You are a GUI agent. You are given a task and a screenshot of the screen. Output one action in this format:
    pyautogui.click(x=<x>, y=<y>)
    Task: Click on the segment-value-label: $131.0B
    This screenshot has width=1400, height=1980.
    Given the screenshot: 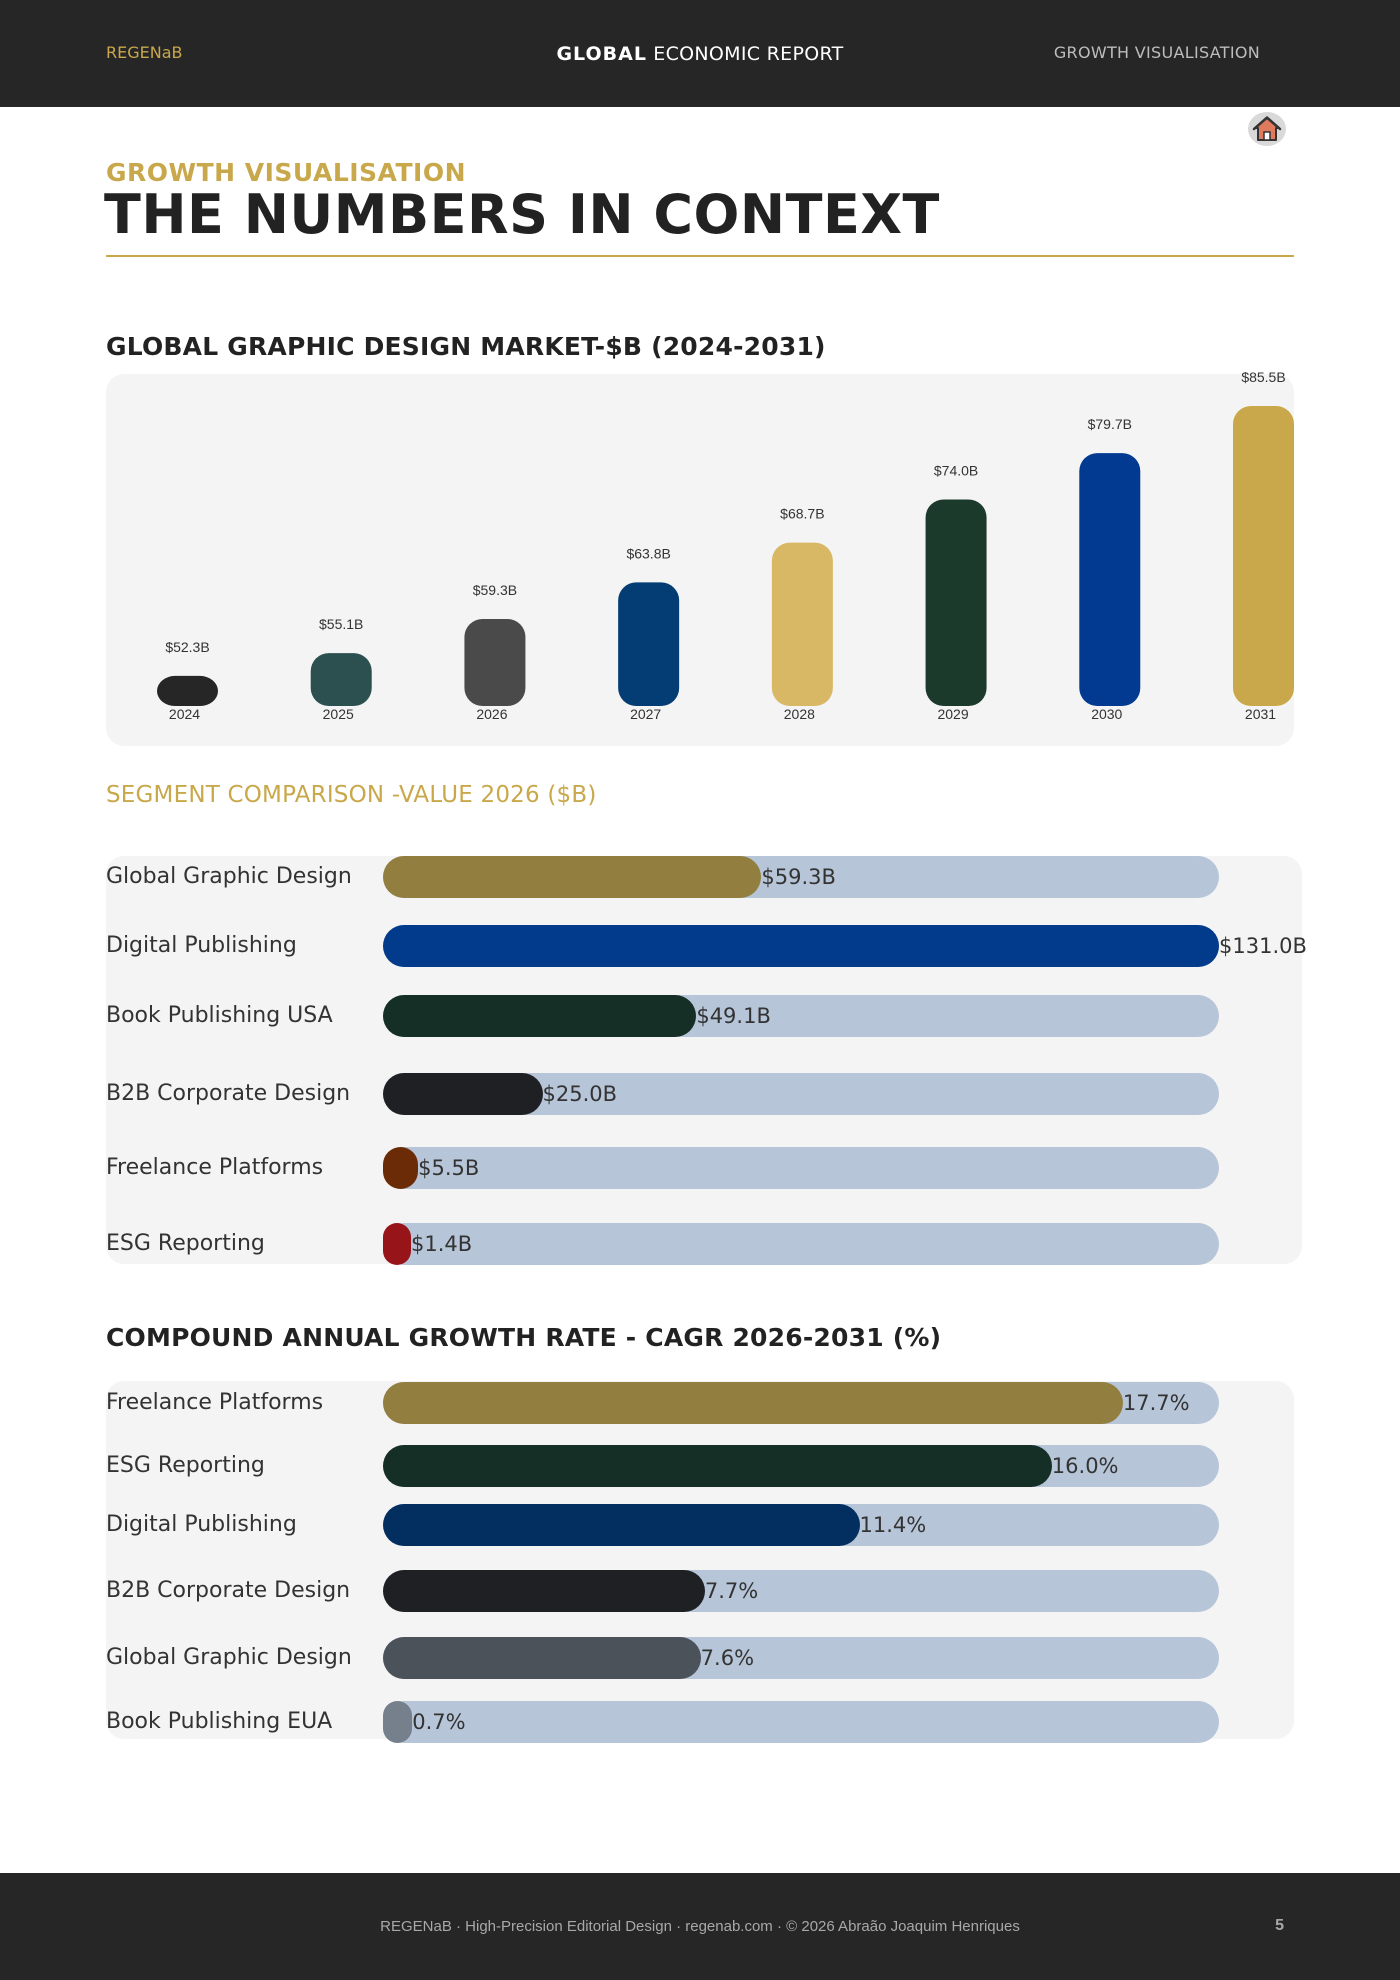 What is the action you would take?
    pyautogui.click(x=1263, y=946)
    